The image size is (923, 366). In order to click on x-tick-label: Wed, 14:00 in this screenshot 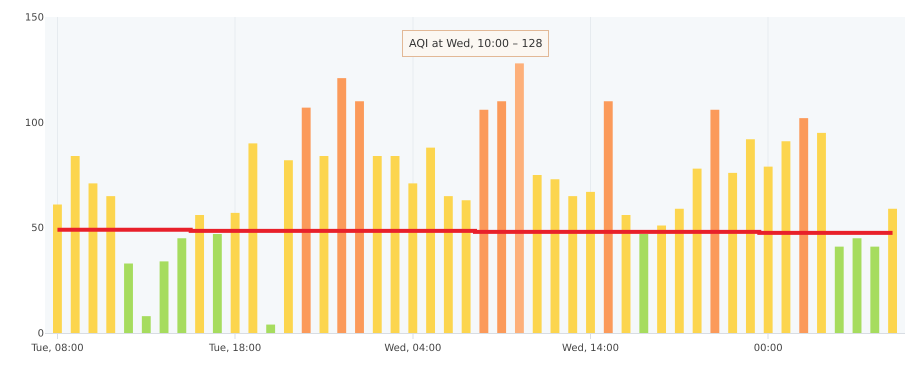, I will do `click(590, 348)`.